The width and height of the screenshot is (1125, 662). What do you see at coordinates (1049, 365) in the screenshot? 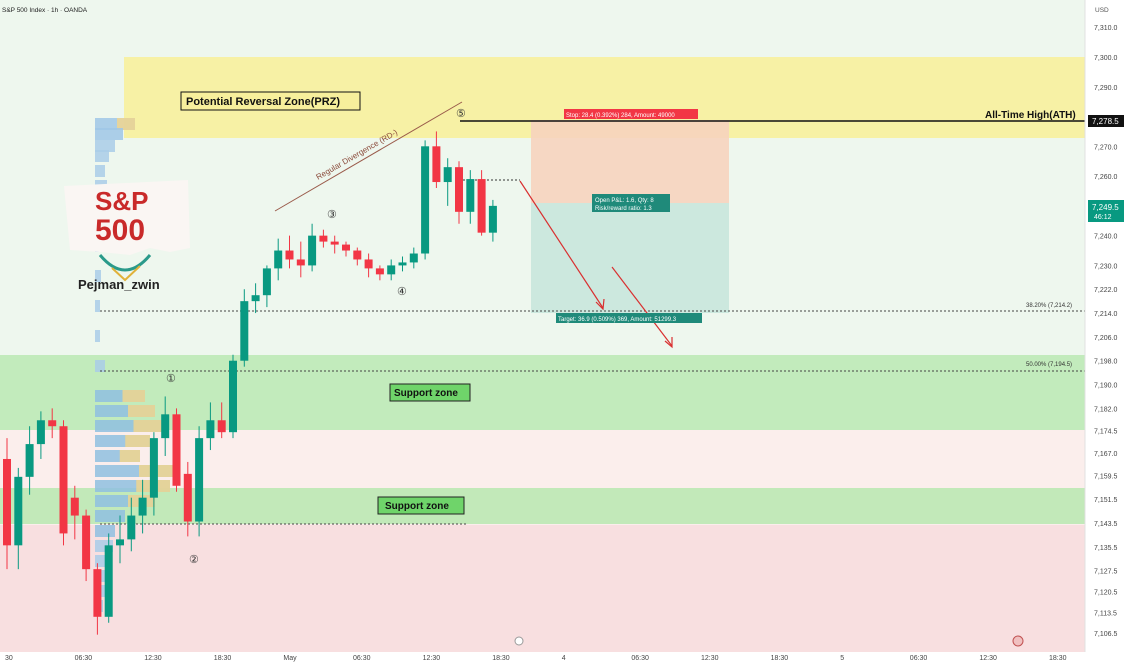
I see `fib-500-label: 50.00% (7,194.5)` at bounding box center [1049, 365].